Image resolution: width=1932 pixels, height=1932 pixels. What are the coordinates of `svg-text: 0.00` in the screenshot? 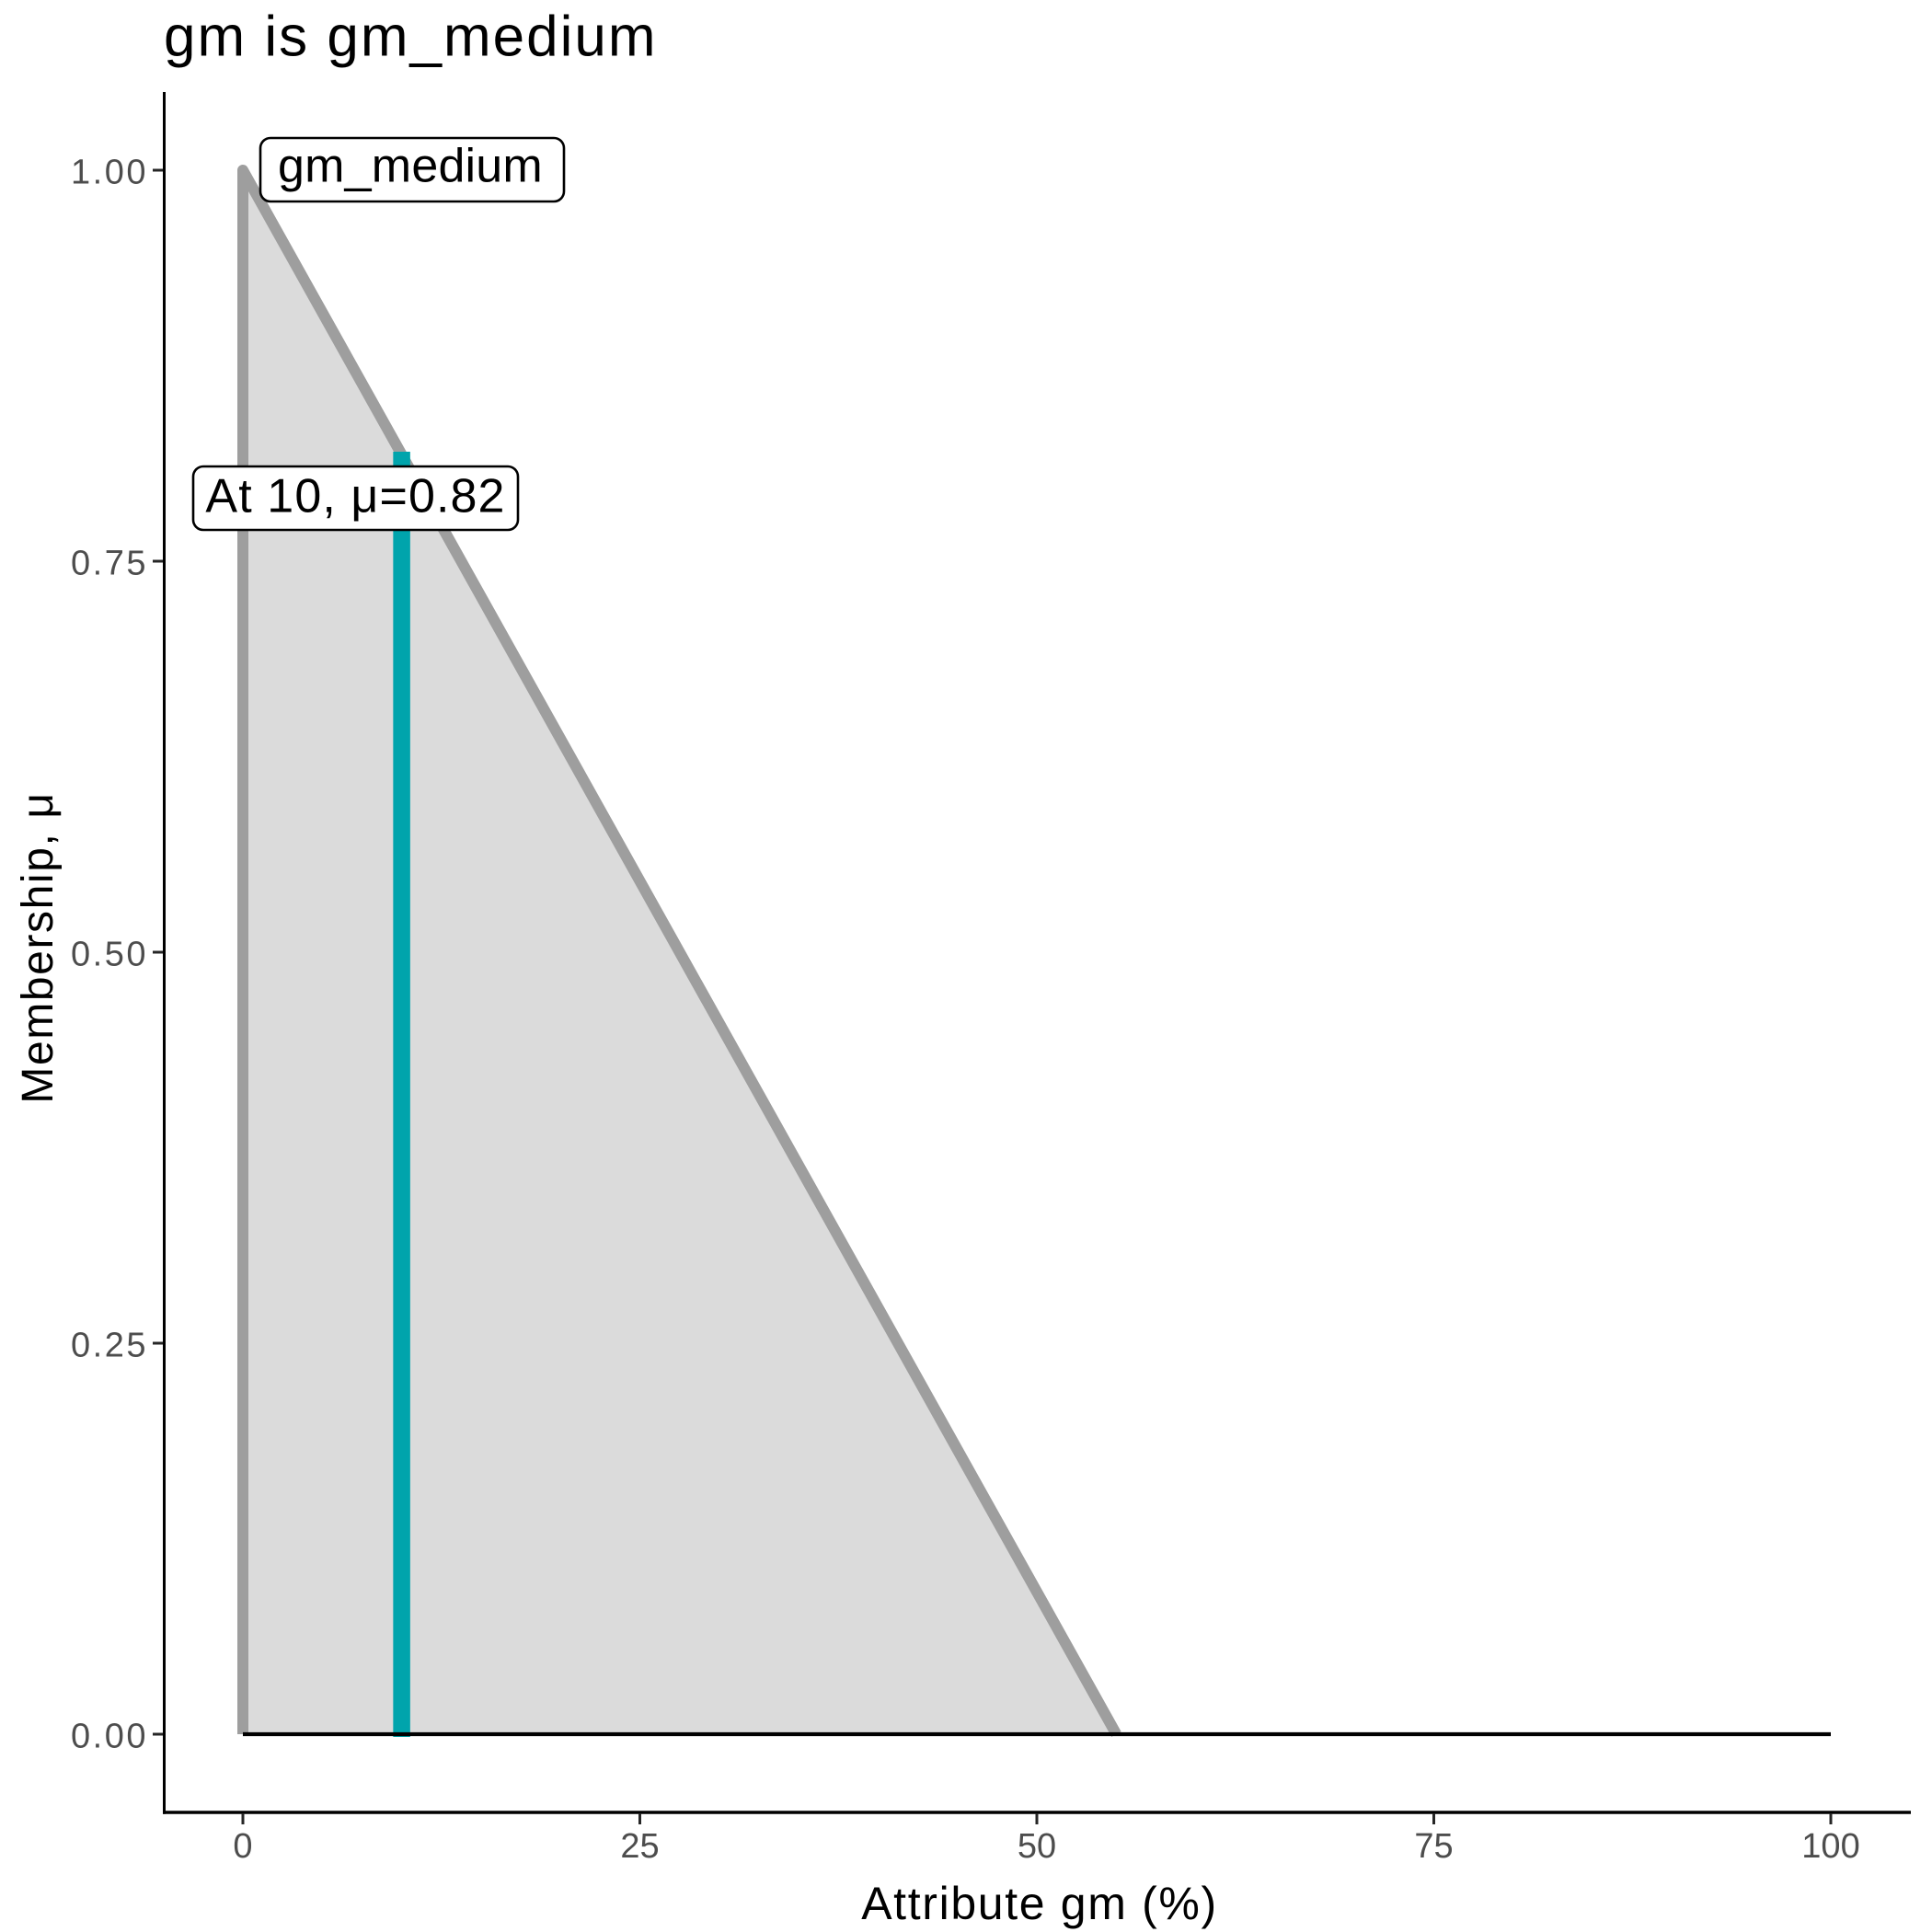 It's located at (109, 1737).